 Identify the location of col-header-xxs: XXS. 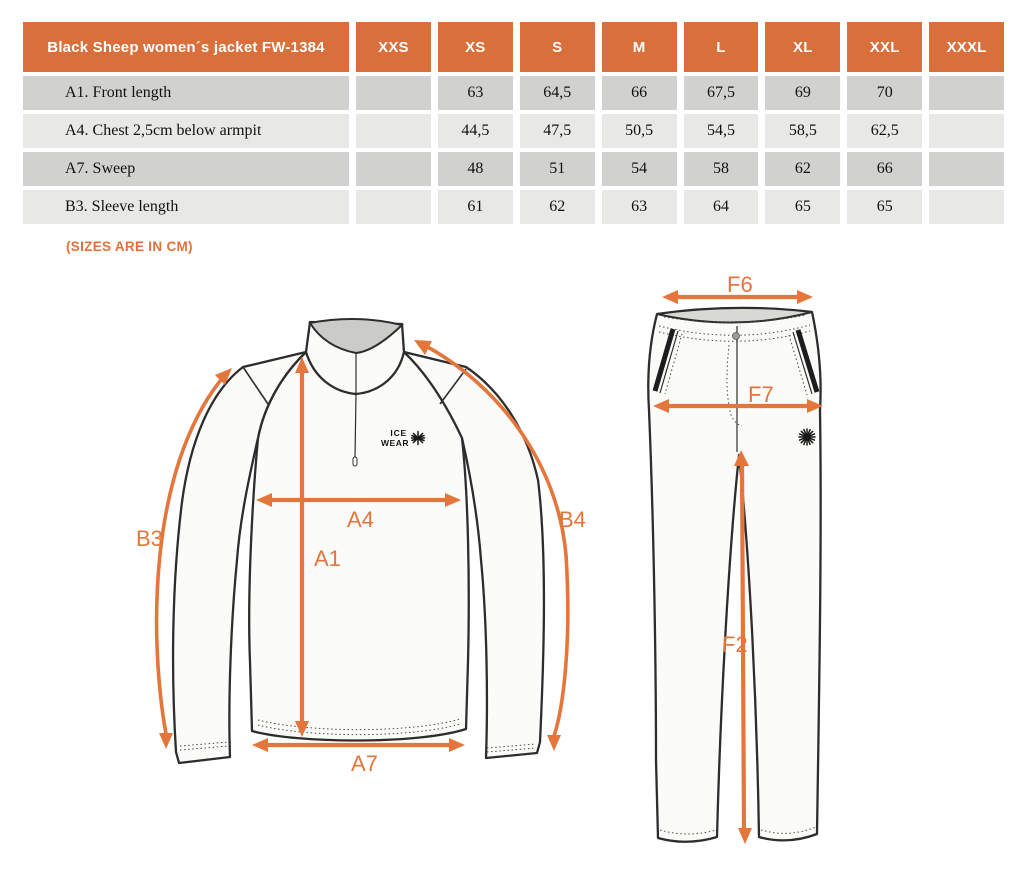
(393, 47).